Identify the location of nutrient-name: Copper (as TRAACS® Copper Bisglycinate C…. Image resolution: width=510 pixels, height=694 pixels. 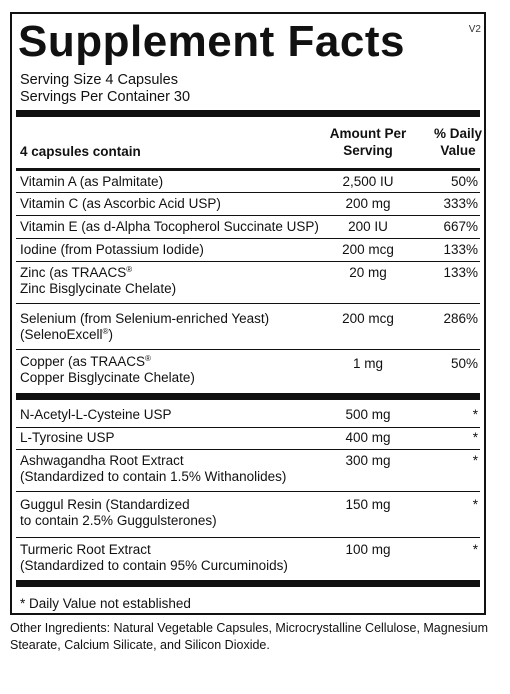
(107, 369).